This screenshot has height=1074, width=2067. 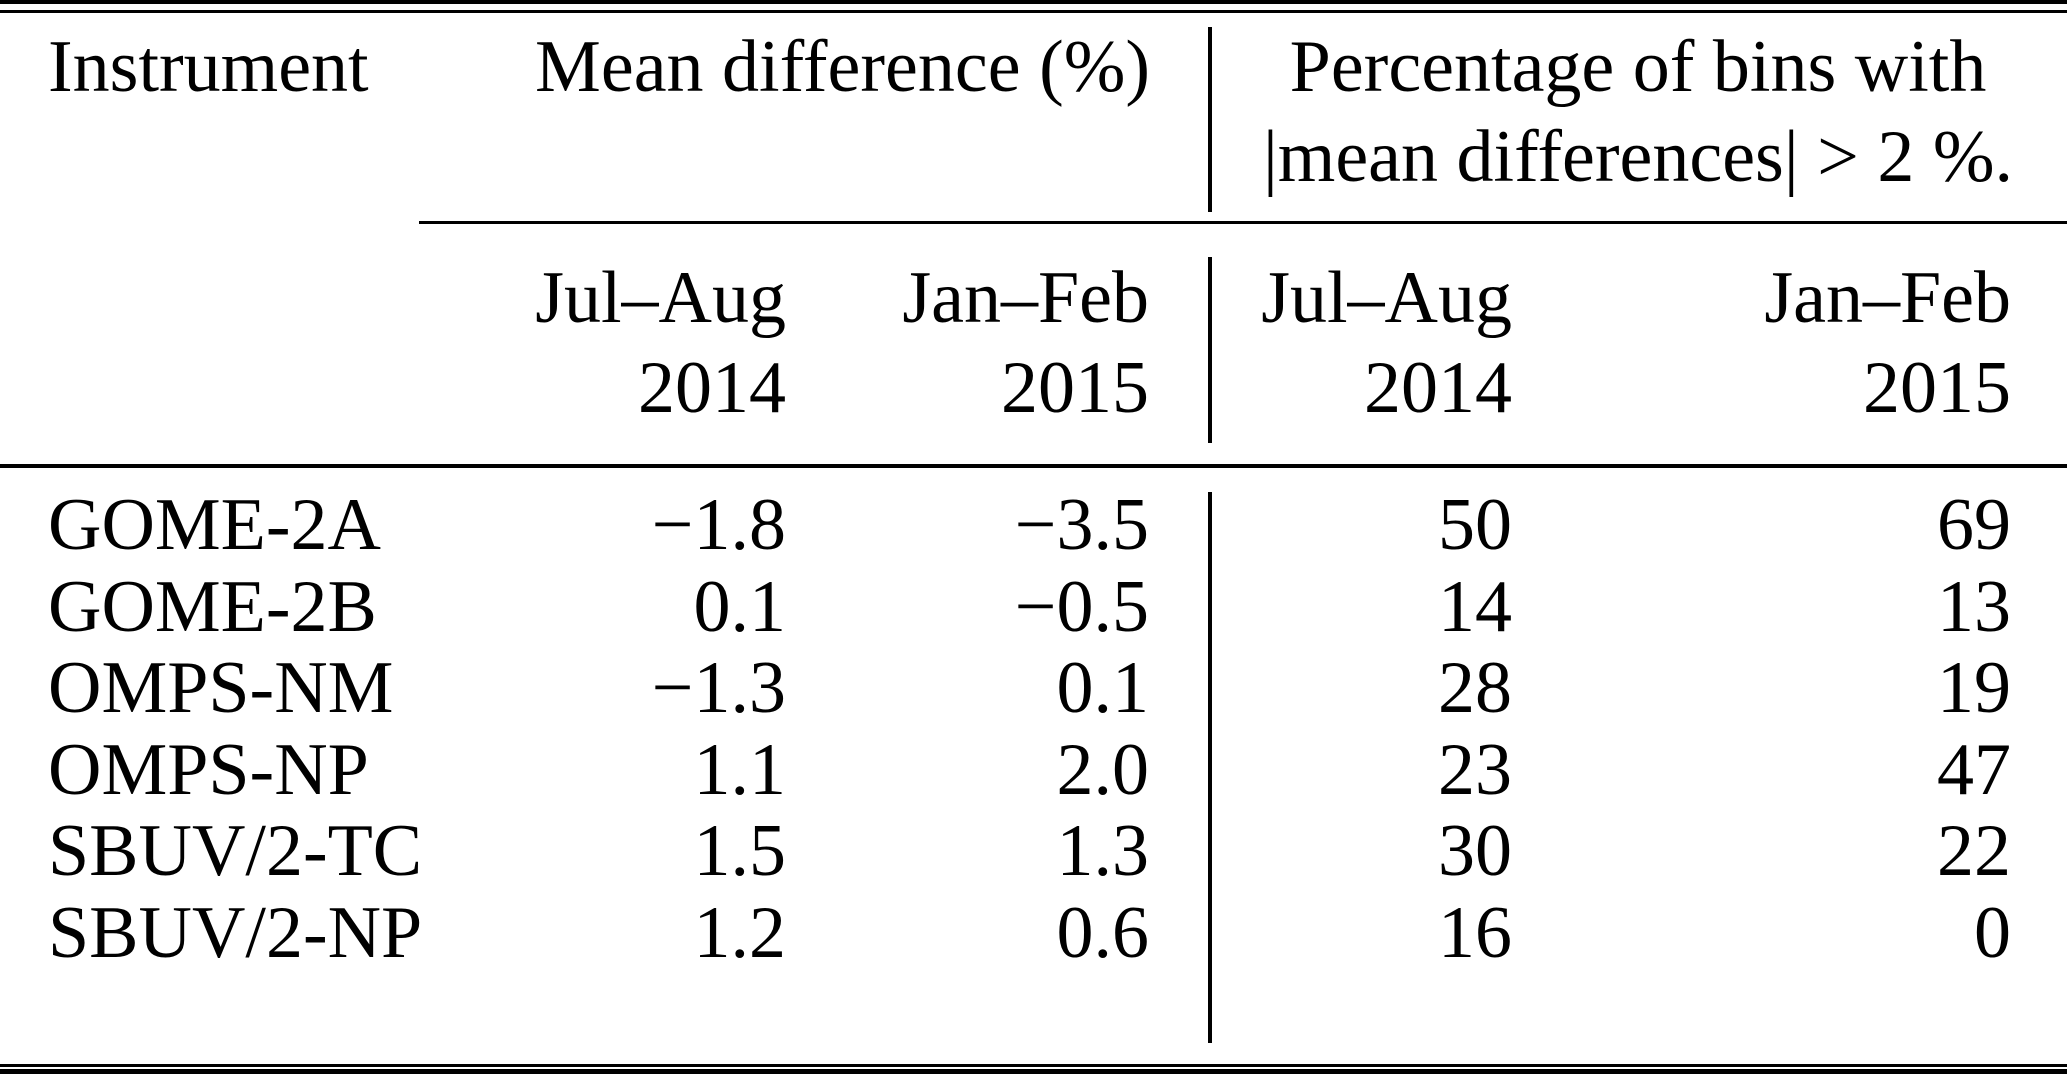 What do you see at coordinates (208, 770) in the screenshot?
I see `instrument-cell: OMPS-NP` at bounding box center [208, 770].